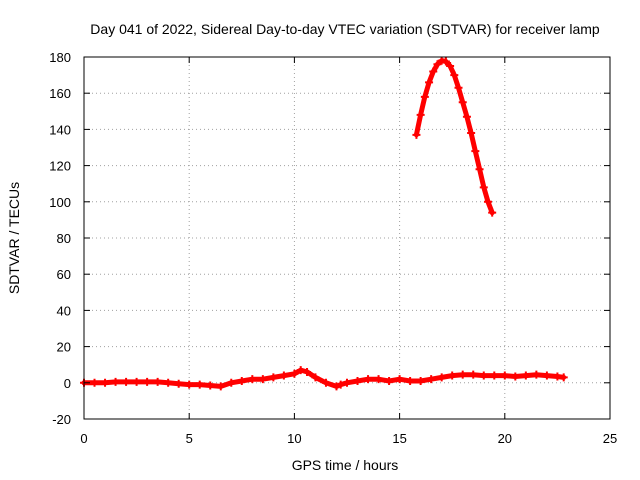  I want to click on y-tick-label: 180, so click(60, 57).